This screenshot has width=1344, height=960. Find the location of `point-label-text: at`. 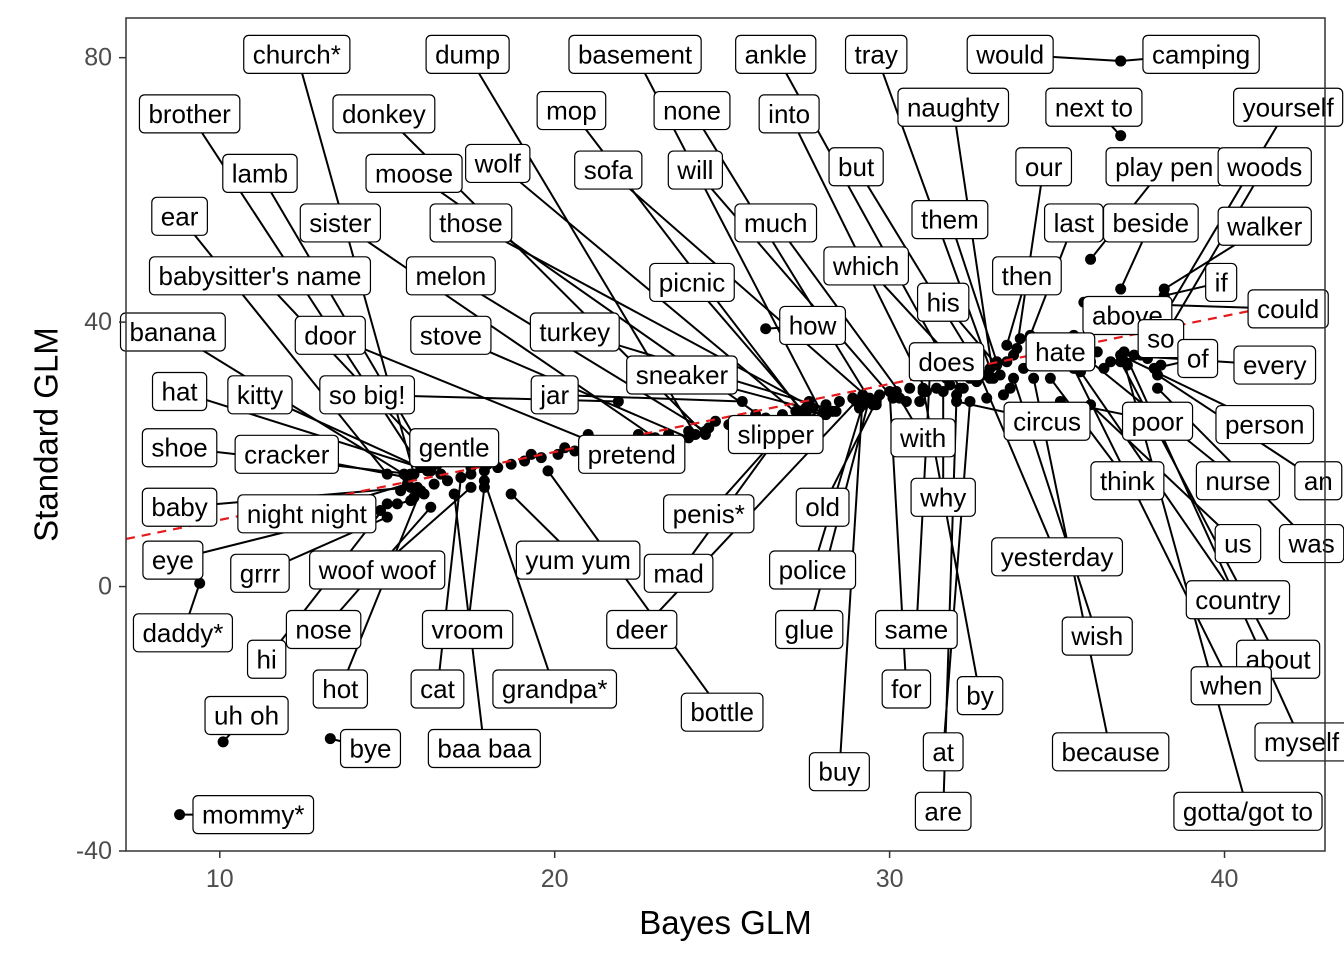

point-label-text: at is located at coordinates (943, 752).